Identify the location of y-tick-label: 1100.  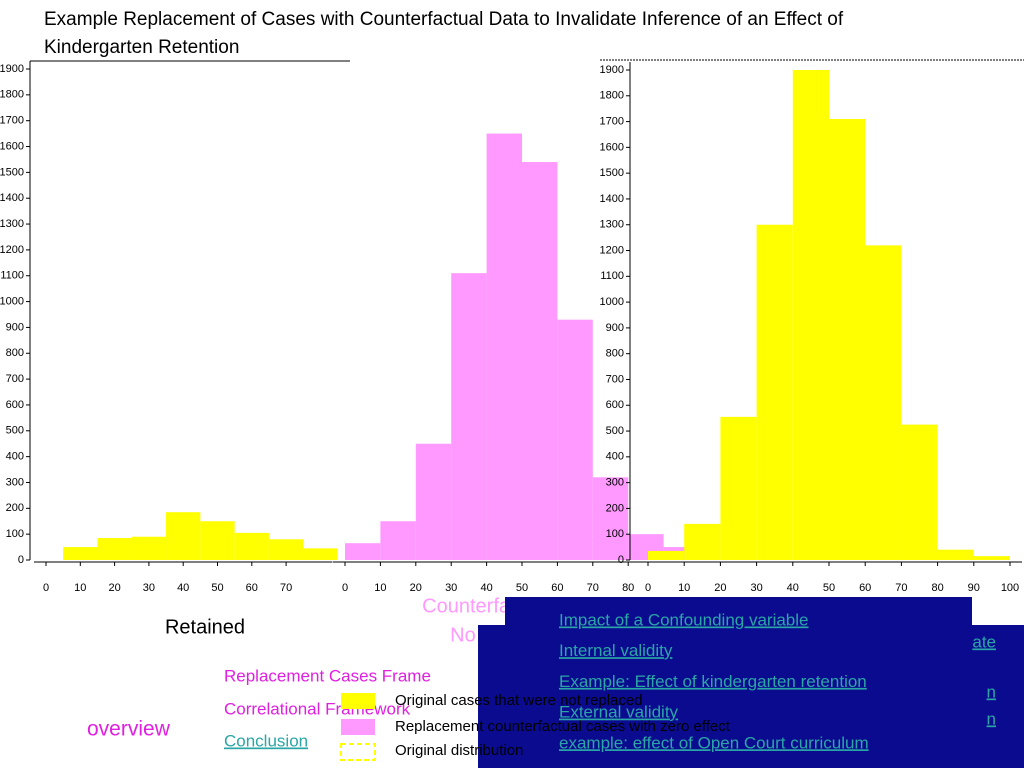
(12, 276).